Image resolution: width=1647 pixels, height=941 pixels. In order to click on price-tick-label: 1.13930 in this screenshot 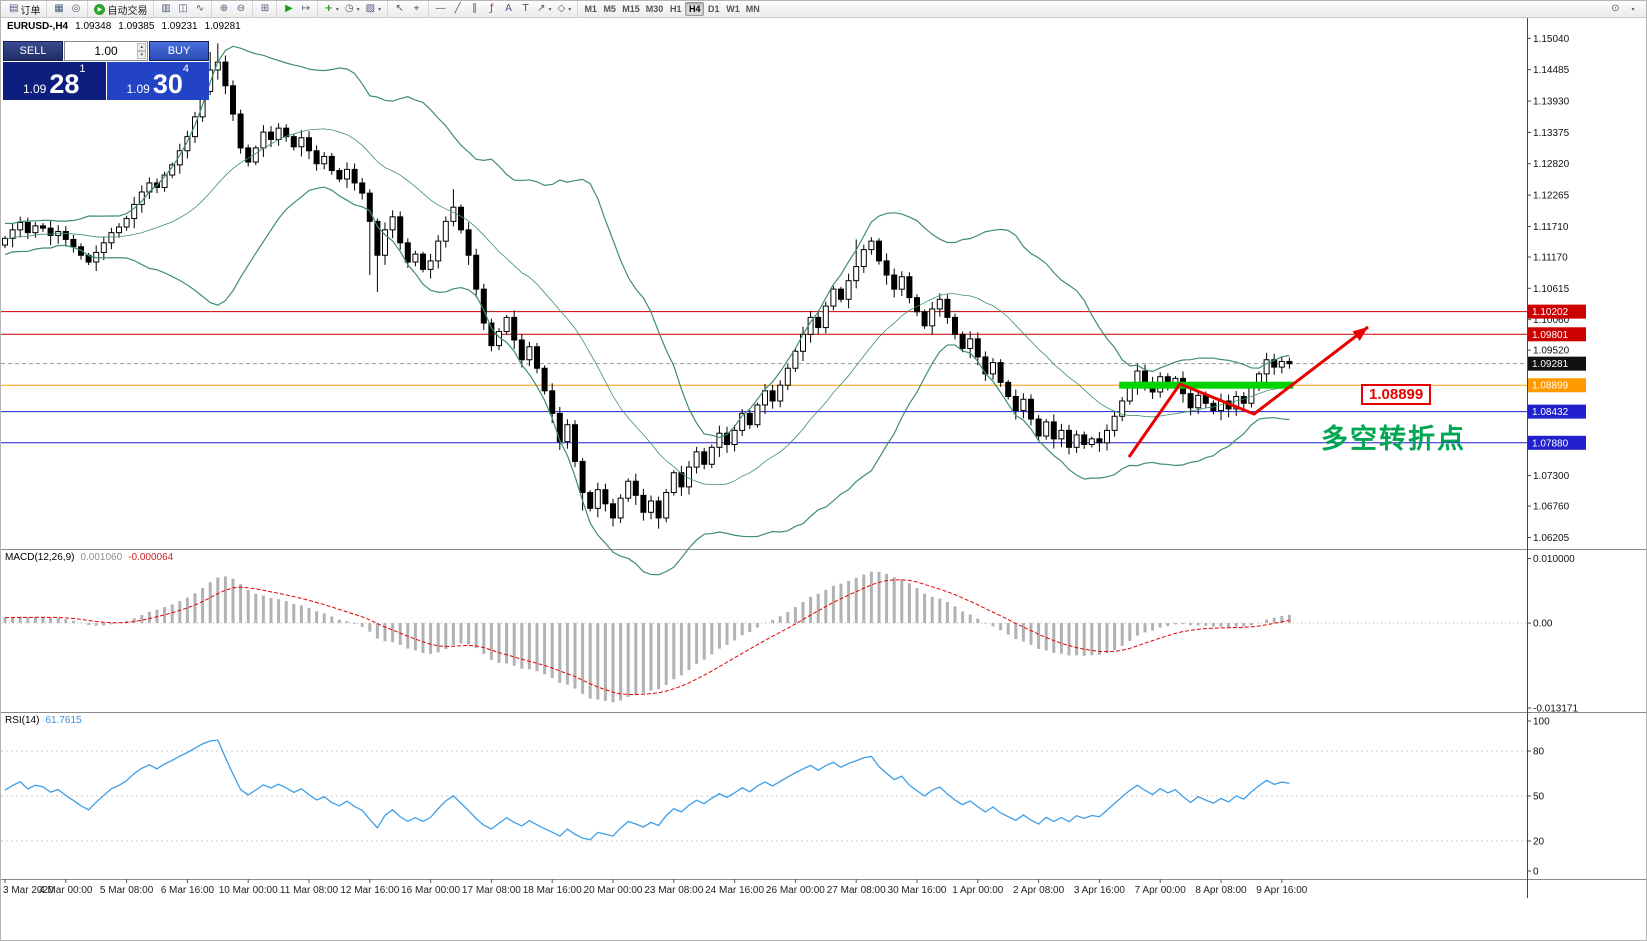, I will do `click(1551, 102)`.